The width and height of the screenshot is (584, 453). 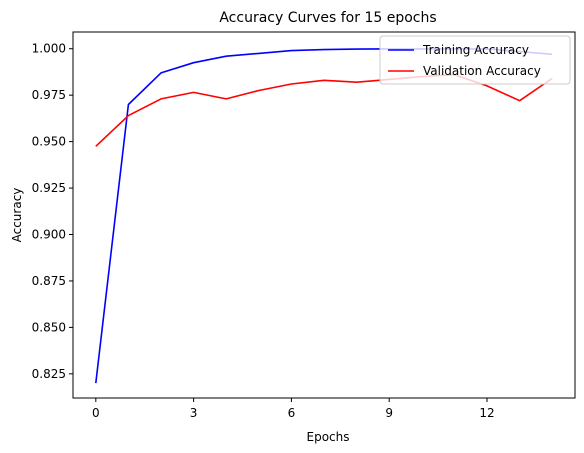 What do you see at coordinates (49, 235) in the screenshot?
I see `y-tick-label: 0.900` at bounding box center [49, 235].